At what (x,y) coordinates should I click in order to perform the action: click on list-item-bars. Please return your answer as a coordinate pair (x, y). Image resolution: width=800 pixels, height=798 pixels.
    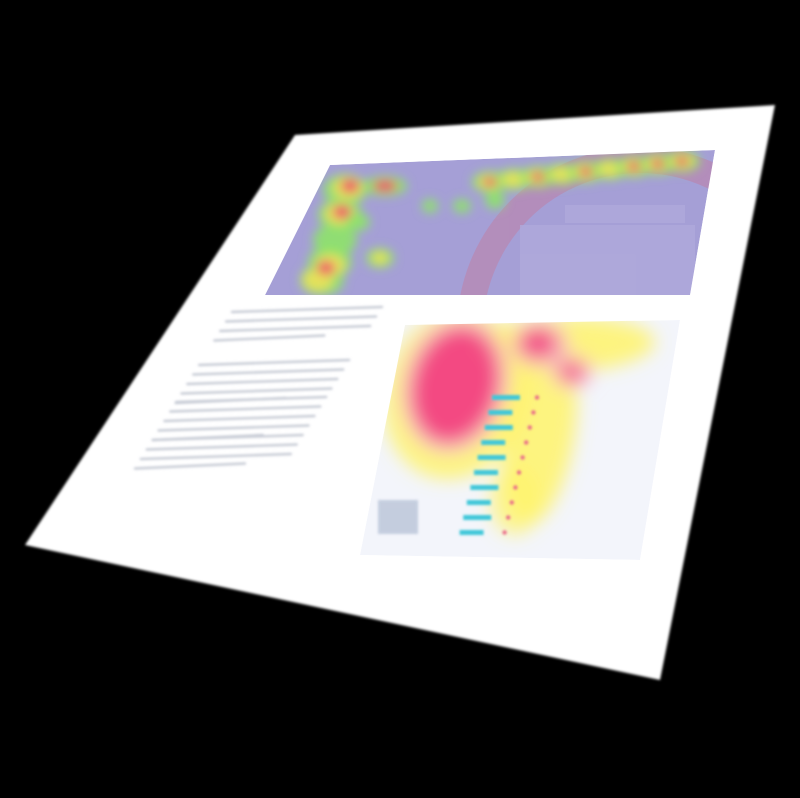
    Looking at the image, I should click on (499, 465).